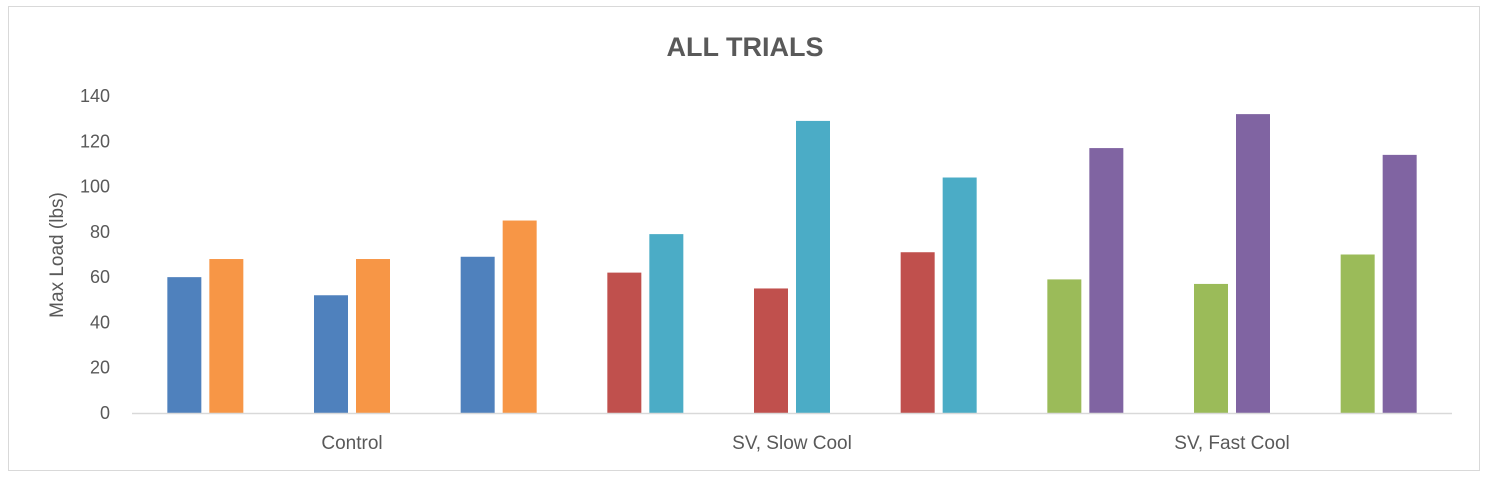 The width and height of the screenshot is (1489, 480). What do you see at coordinates (95, 187) in the screenshot?
I see `y-tick-label: 100` at bounding box center [95, 187].